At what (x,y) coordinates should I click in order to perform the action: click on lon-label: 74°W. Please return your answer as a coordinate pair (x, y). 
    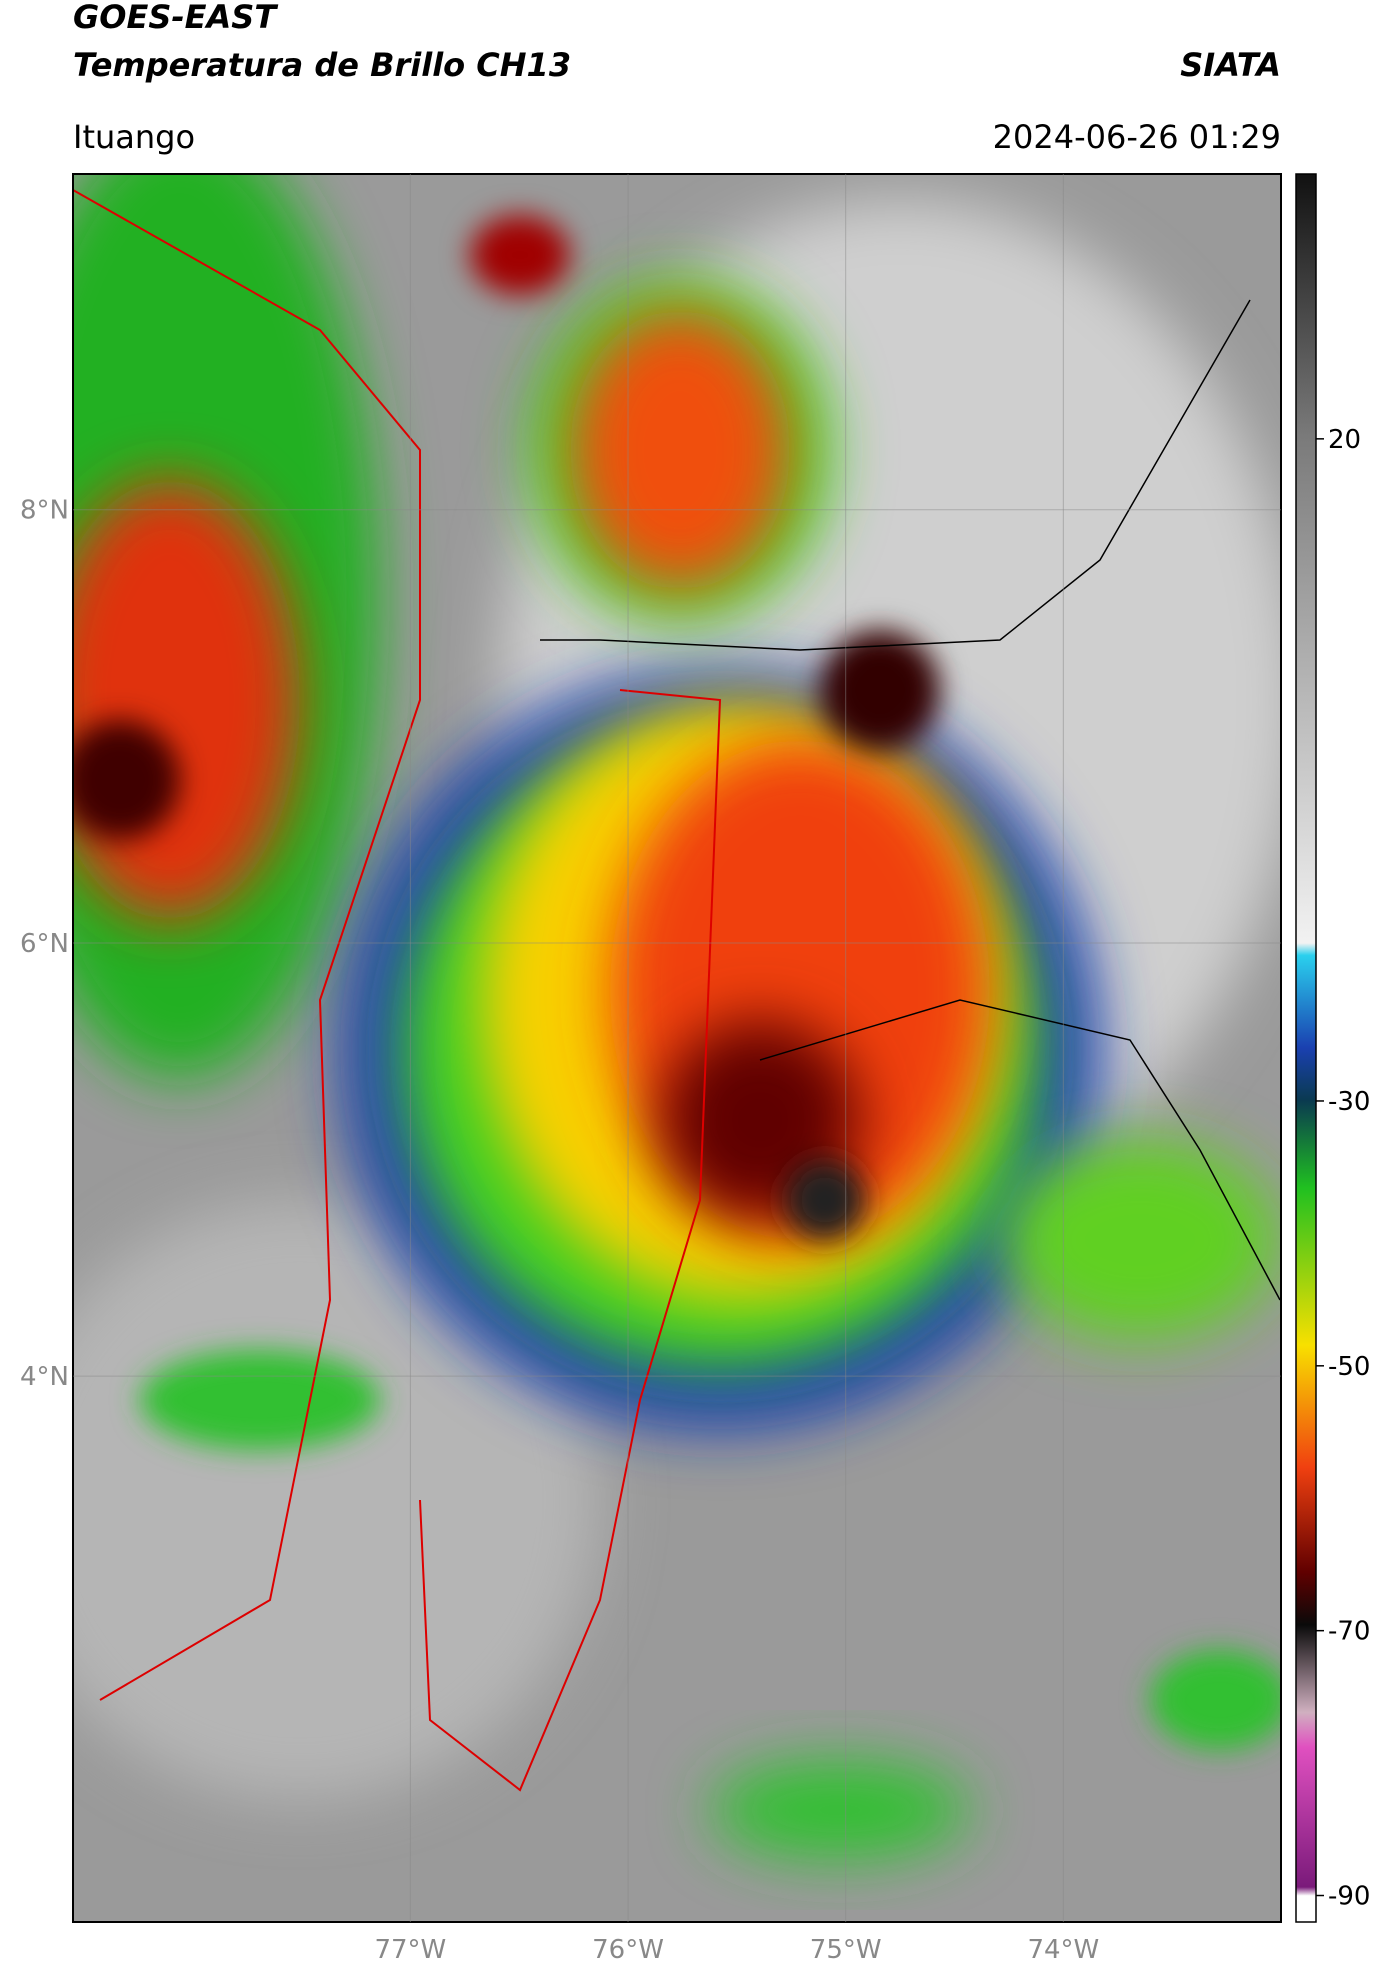
    Looking at the image, I should click on (1063, 1950).